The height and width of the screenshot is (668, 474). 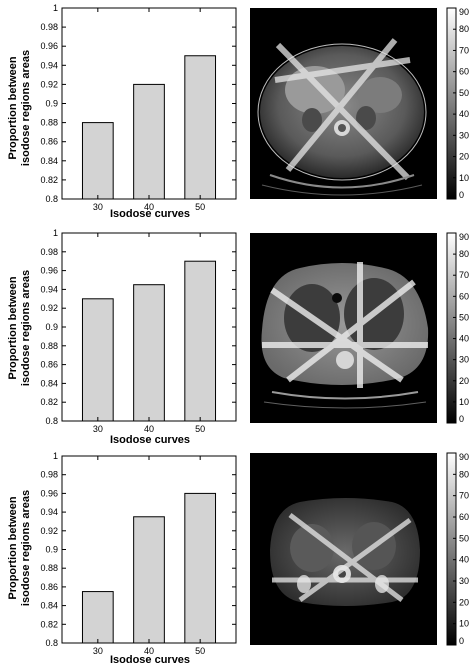 What do you see at coordinates (343, 328) in the screenshot?
I see `ct-image-b` at bounding box center [343, 328].